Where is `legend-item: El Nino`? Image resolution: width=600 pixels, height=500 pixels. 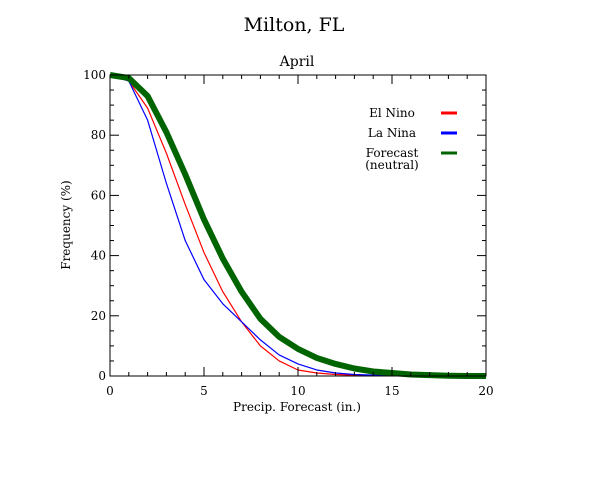 legend-item: El Nino is located at coordinates (413, 113).